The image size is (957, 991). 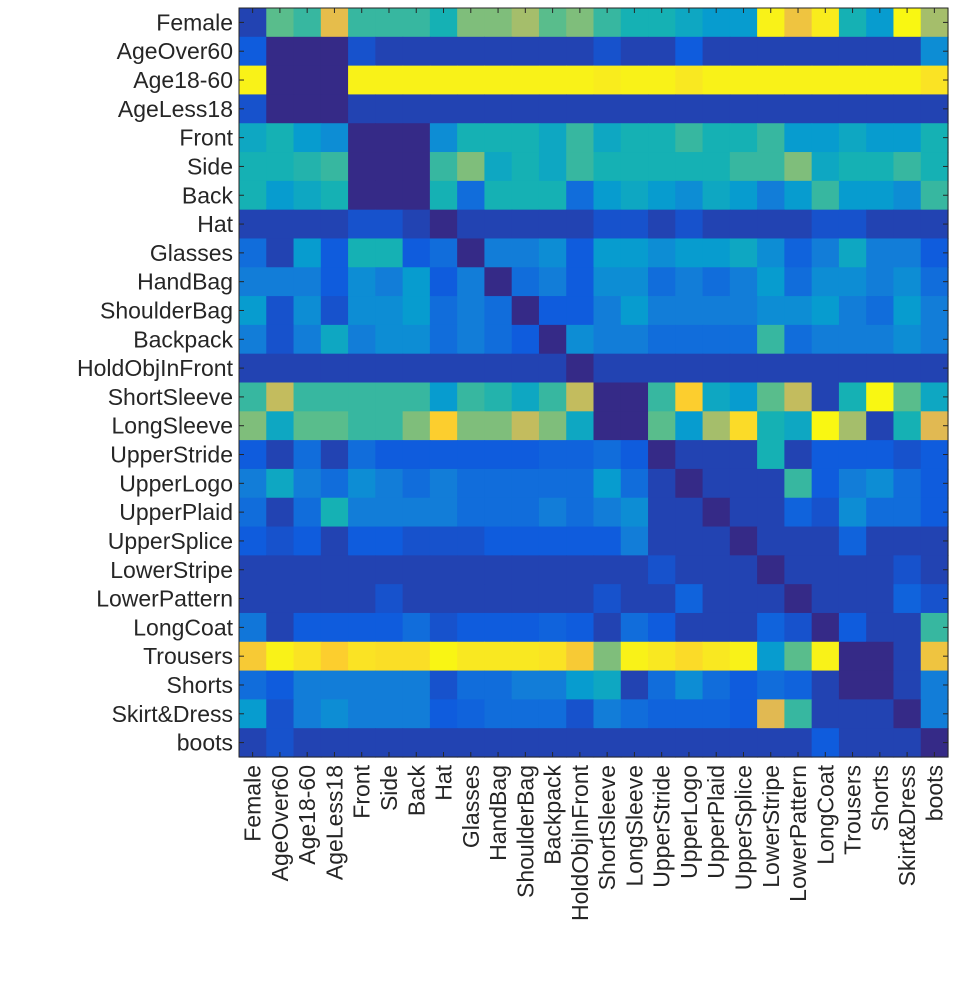 I want to click on y-tick-label: UpperPlaid, so click(x=176, y=512).